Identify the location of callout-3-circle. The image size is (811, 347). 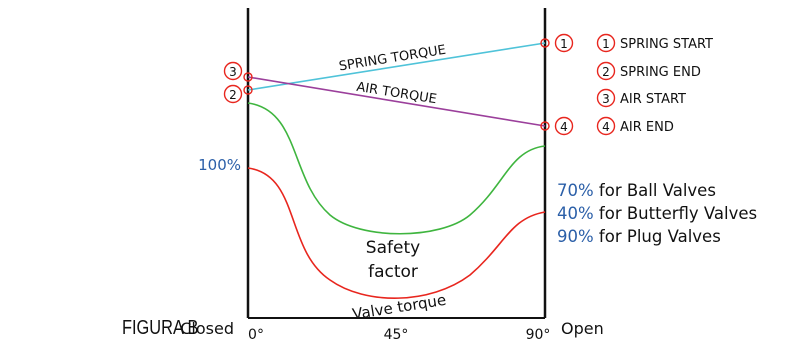
(233, 71).